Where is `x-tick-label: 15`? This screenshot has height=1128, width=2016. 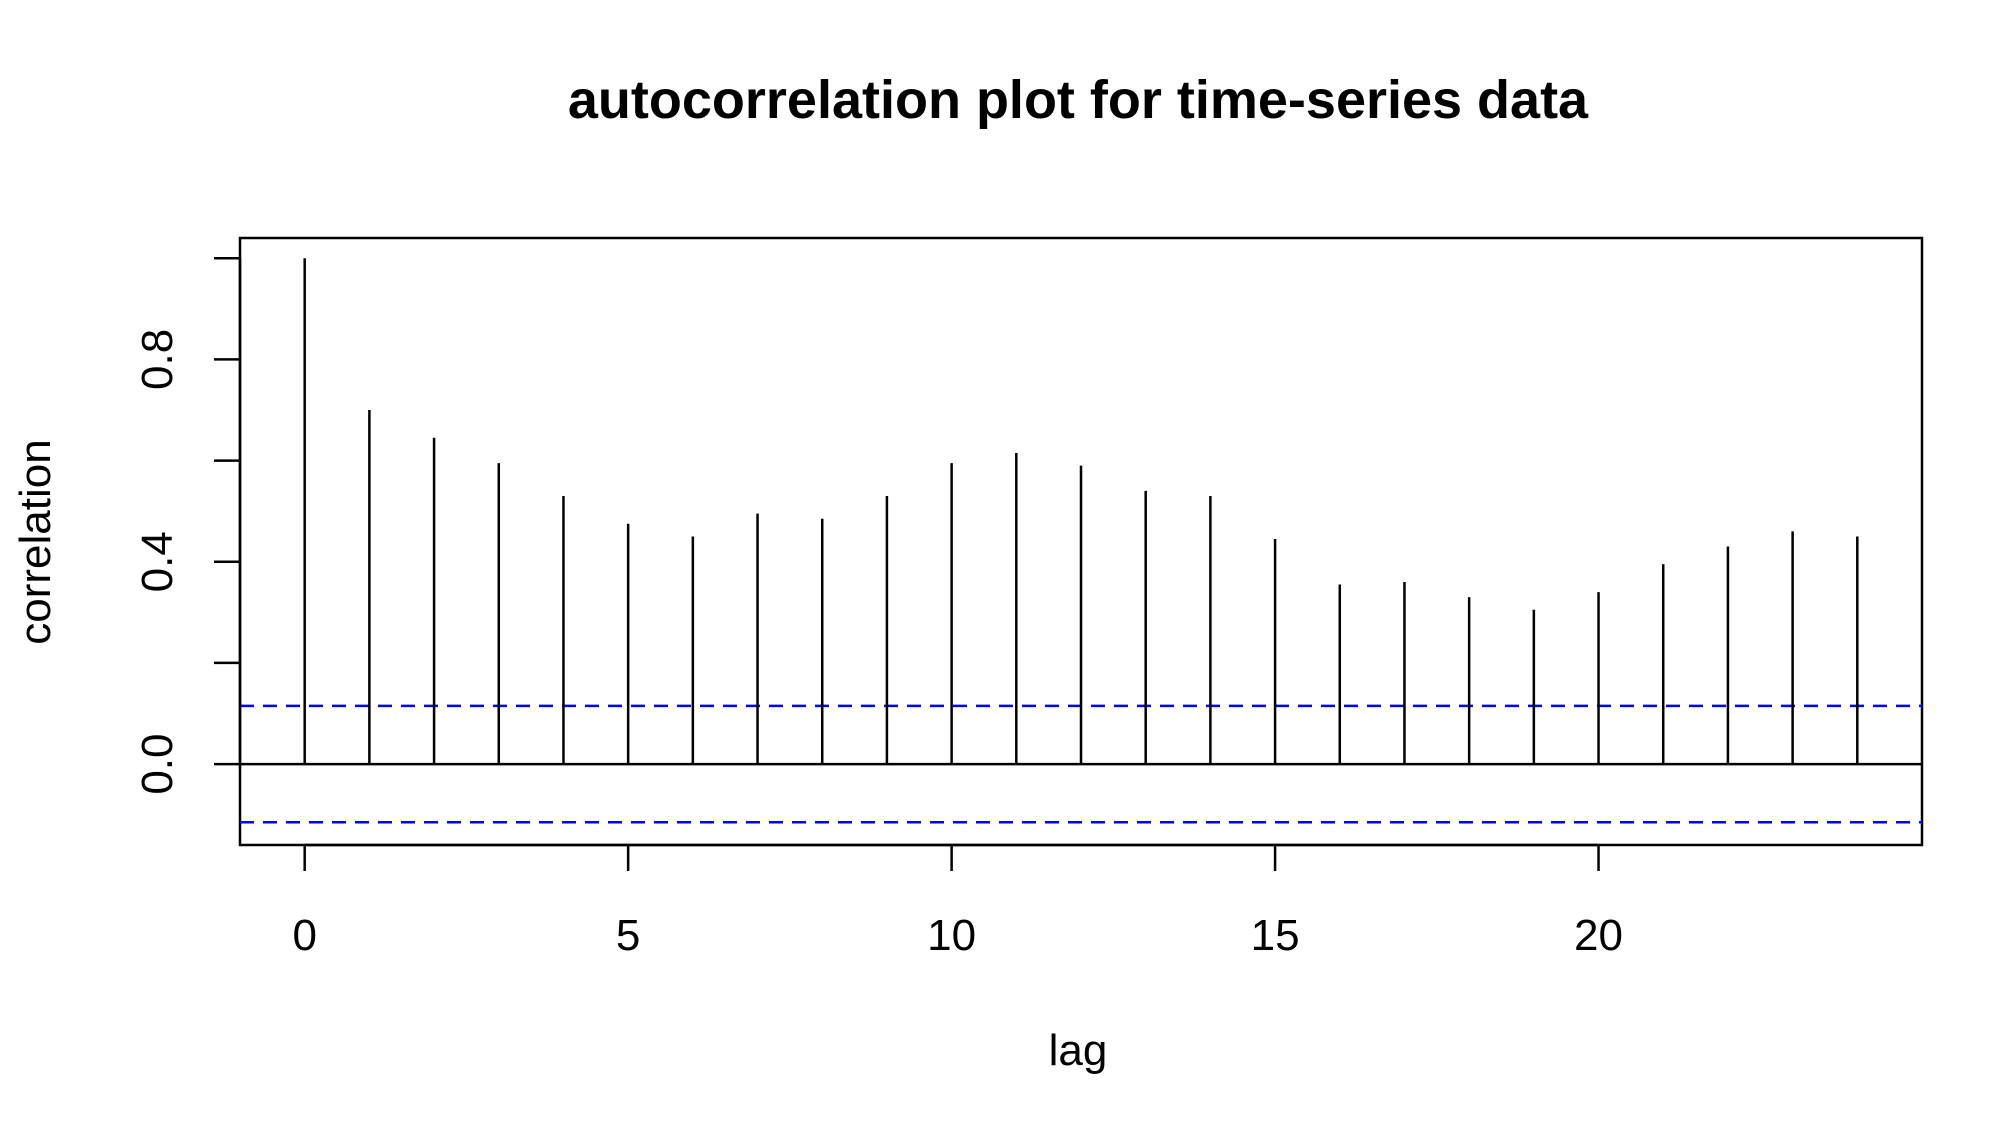
x-tick-label: 15 is located at coordinates (1275, 935).